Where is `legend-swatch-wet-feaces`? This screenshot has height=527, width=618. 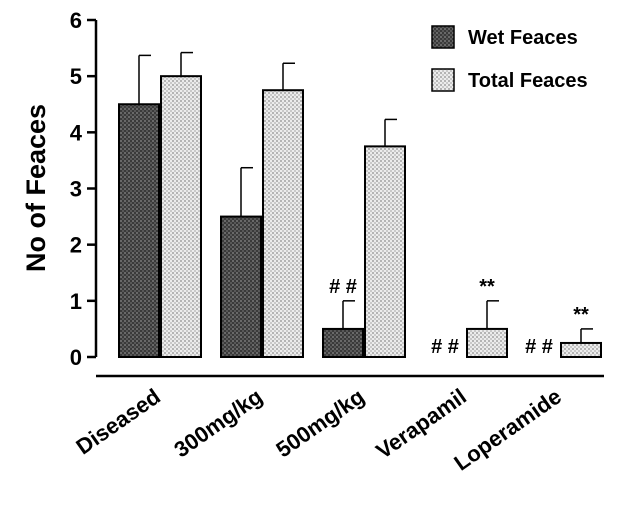 legend-swatch-wet-feaces is located at coordinates (443, 37).